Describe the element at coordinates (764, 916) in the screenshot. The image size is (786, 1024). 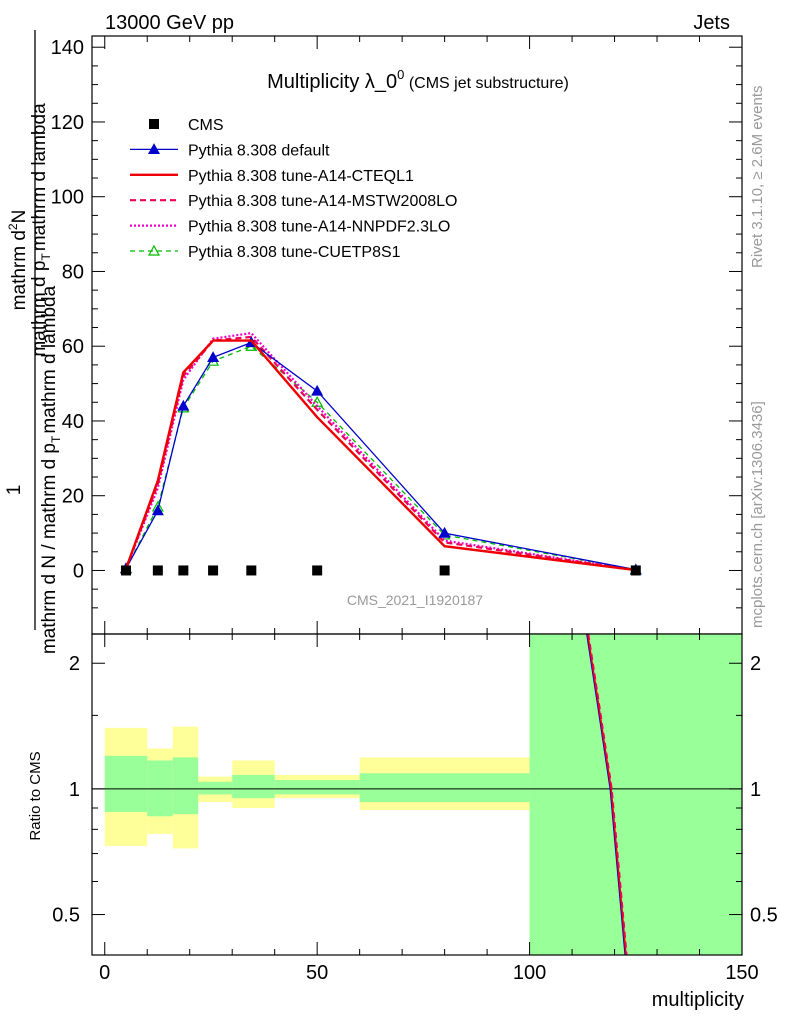
I see `ratio-y-tick-label-right: 0.5` at that location.